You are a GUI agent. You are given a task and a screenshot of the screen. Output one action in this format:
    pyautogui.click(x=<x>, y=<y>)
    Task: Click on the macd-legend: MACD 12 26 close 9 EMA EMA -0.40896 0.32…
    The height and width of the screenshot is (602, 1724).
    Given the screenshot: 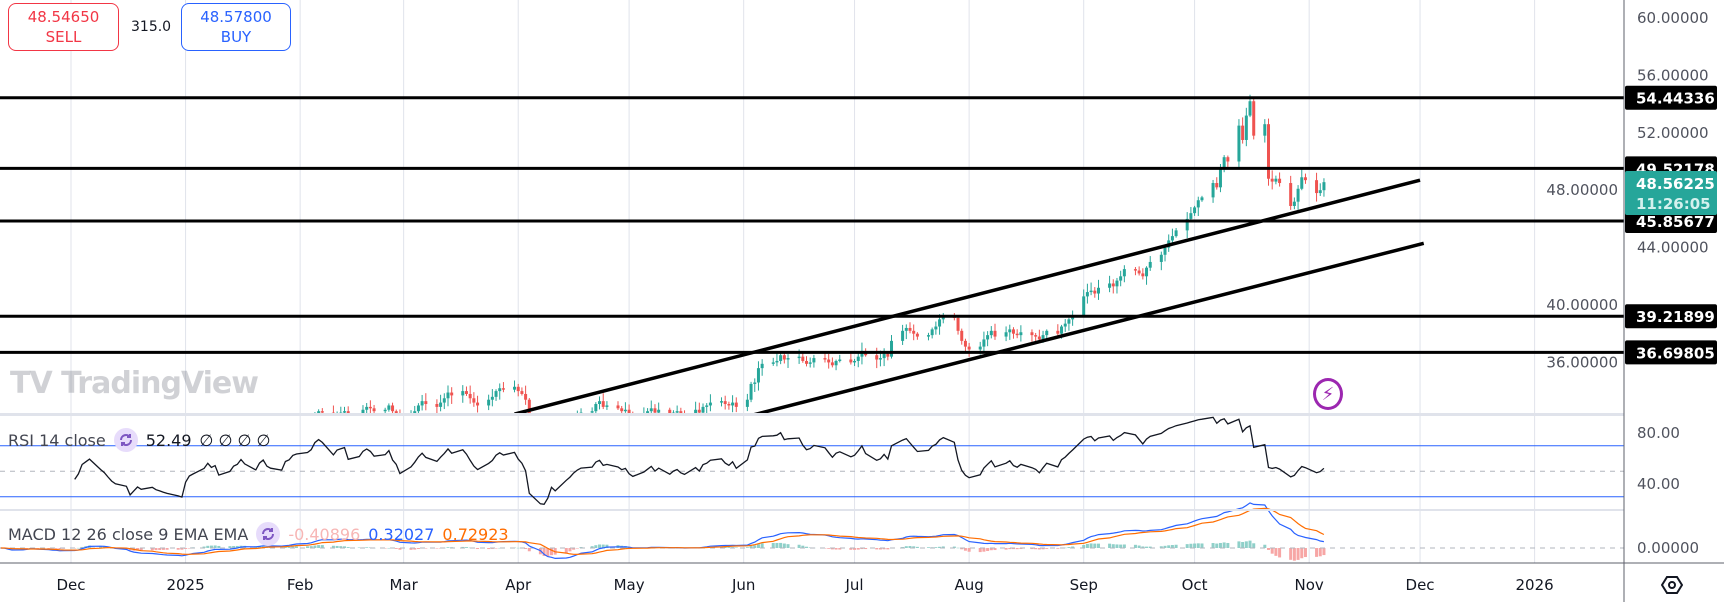 What is the action you would take?
    pyautogui.click(x=258, y=534)
    